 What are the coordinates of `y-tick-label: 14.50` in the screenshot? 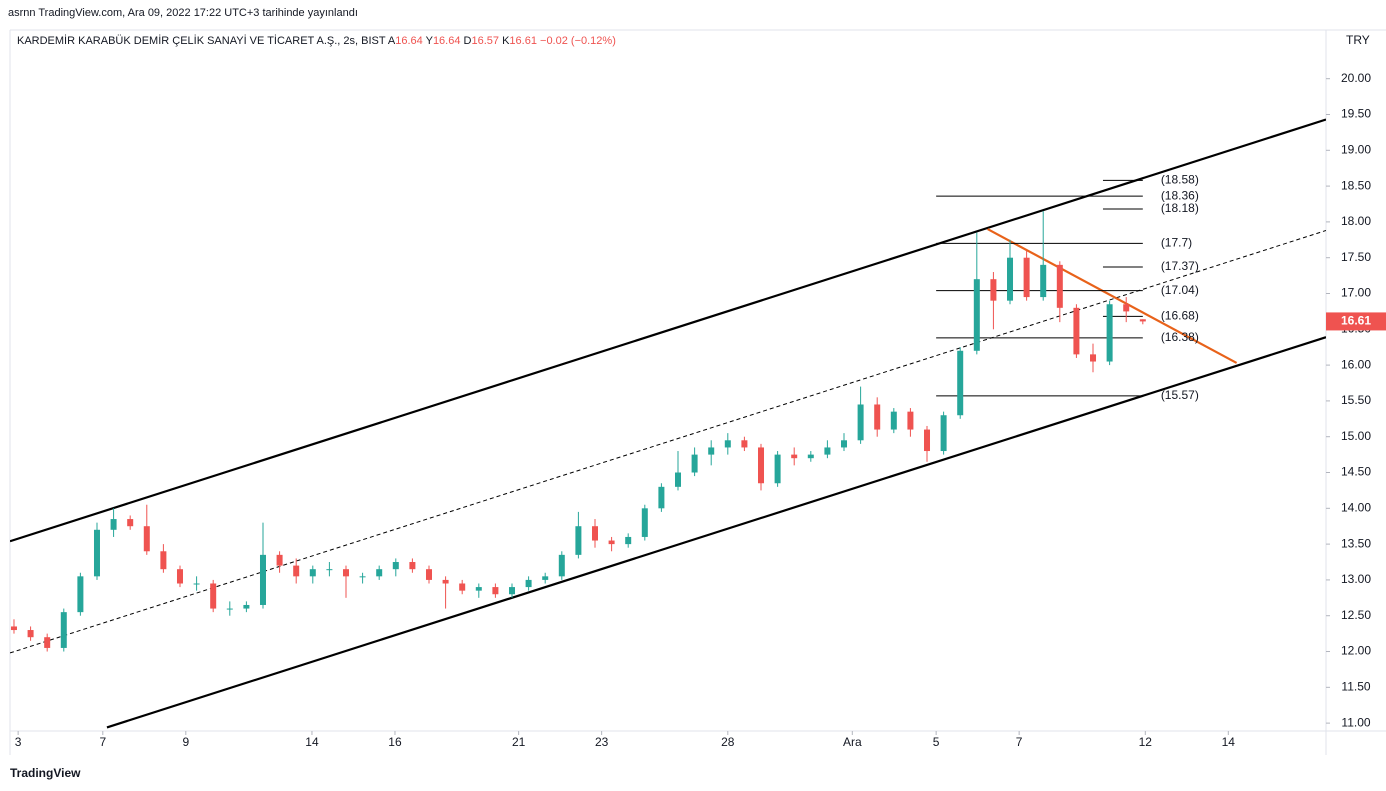 It's located at (1356, 472).